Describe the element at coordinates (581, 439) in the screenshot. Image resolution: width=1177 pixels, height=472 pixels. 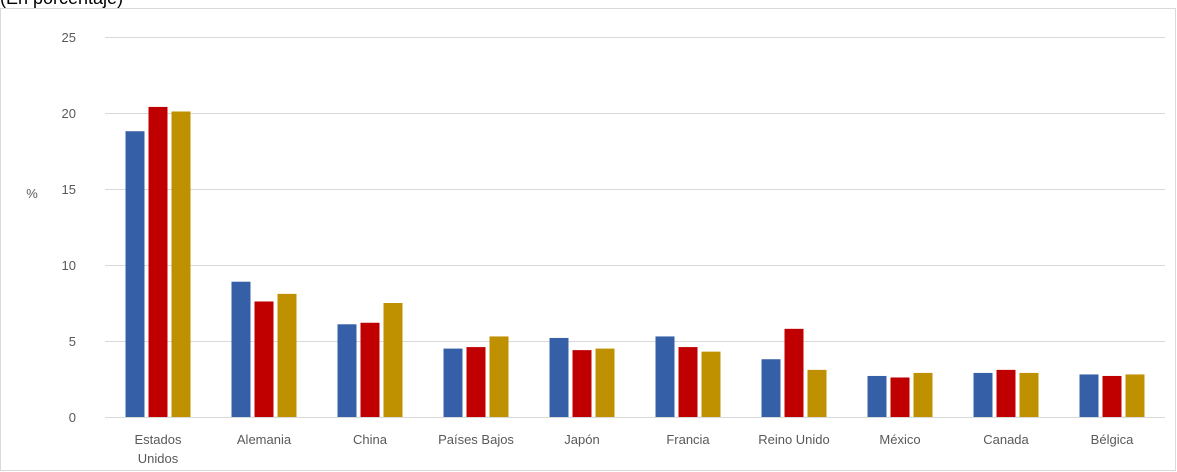
I see `x-tick-label: Japón` at that location.